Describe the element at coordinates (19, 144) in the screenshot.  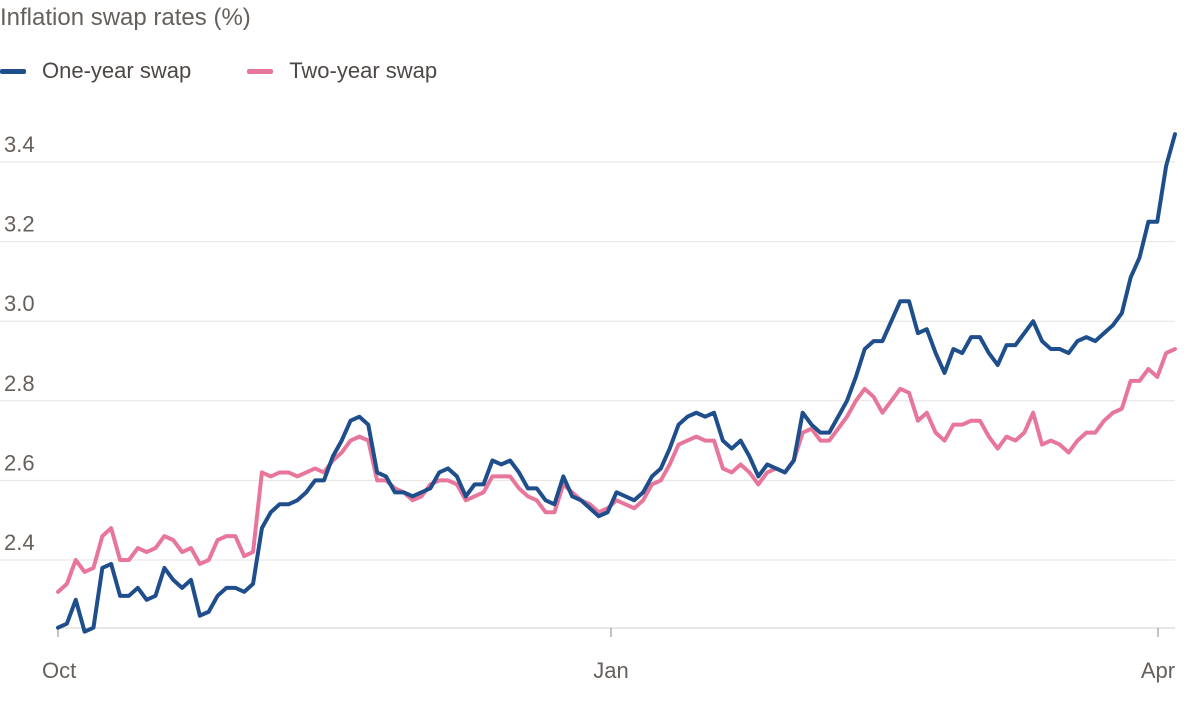
I see `y-tick-label: 3.4` at that location.